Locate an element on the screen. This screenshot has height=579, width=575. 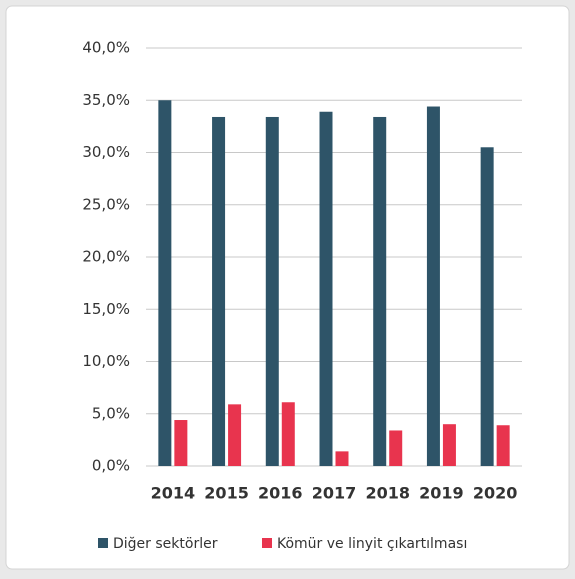
legend-label: Diğer sektörler is located at coordinates (165, 544).